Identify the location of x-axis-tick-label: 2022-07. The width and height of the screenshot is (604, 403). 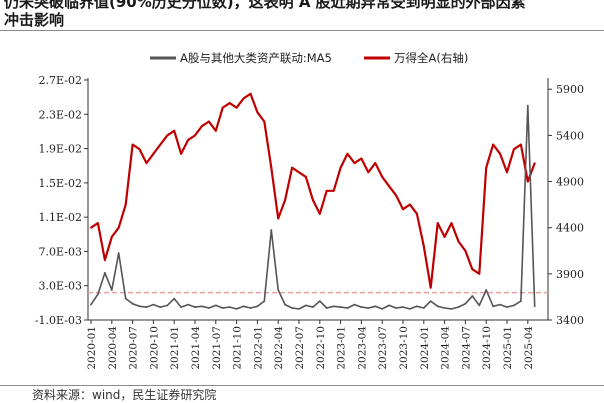
(300, 348).